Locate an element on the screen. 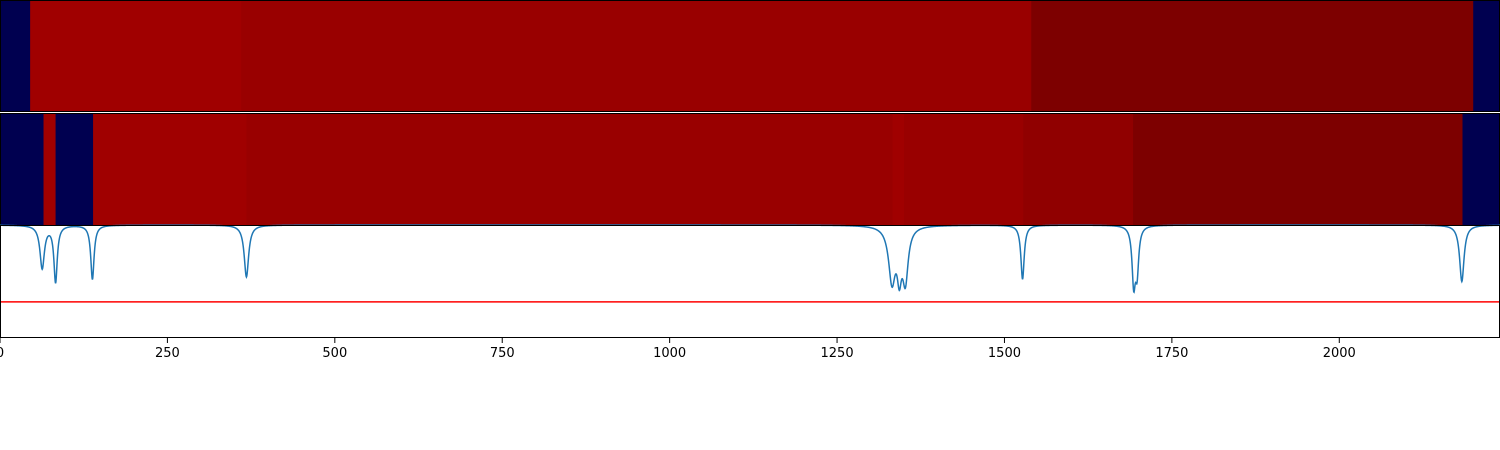 Image resolution: width=1500 pixels, height=450 pixels. x-tick-label: 250 is located at coordinates (167, 353).